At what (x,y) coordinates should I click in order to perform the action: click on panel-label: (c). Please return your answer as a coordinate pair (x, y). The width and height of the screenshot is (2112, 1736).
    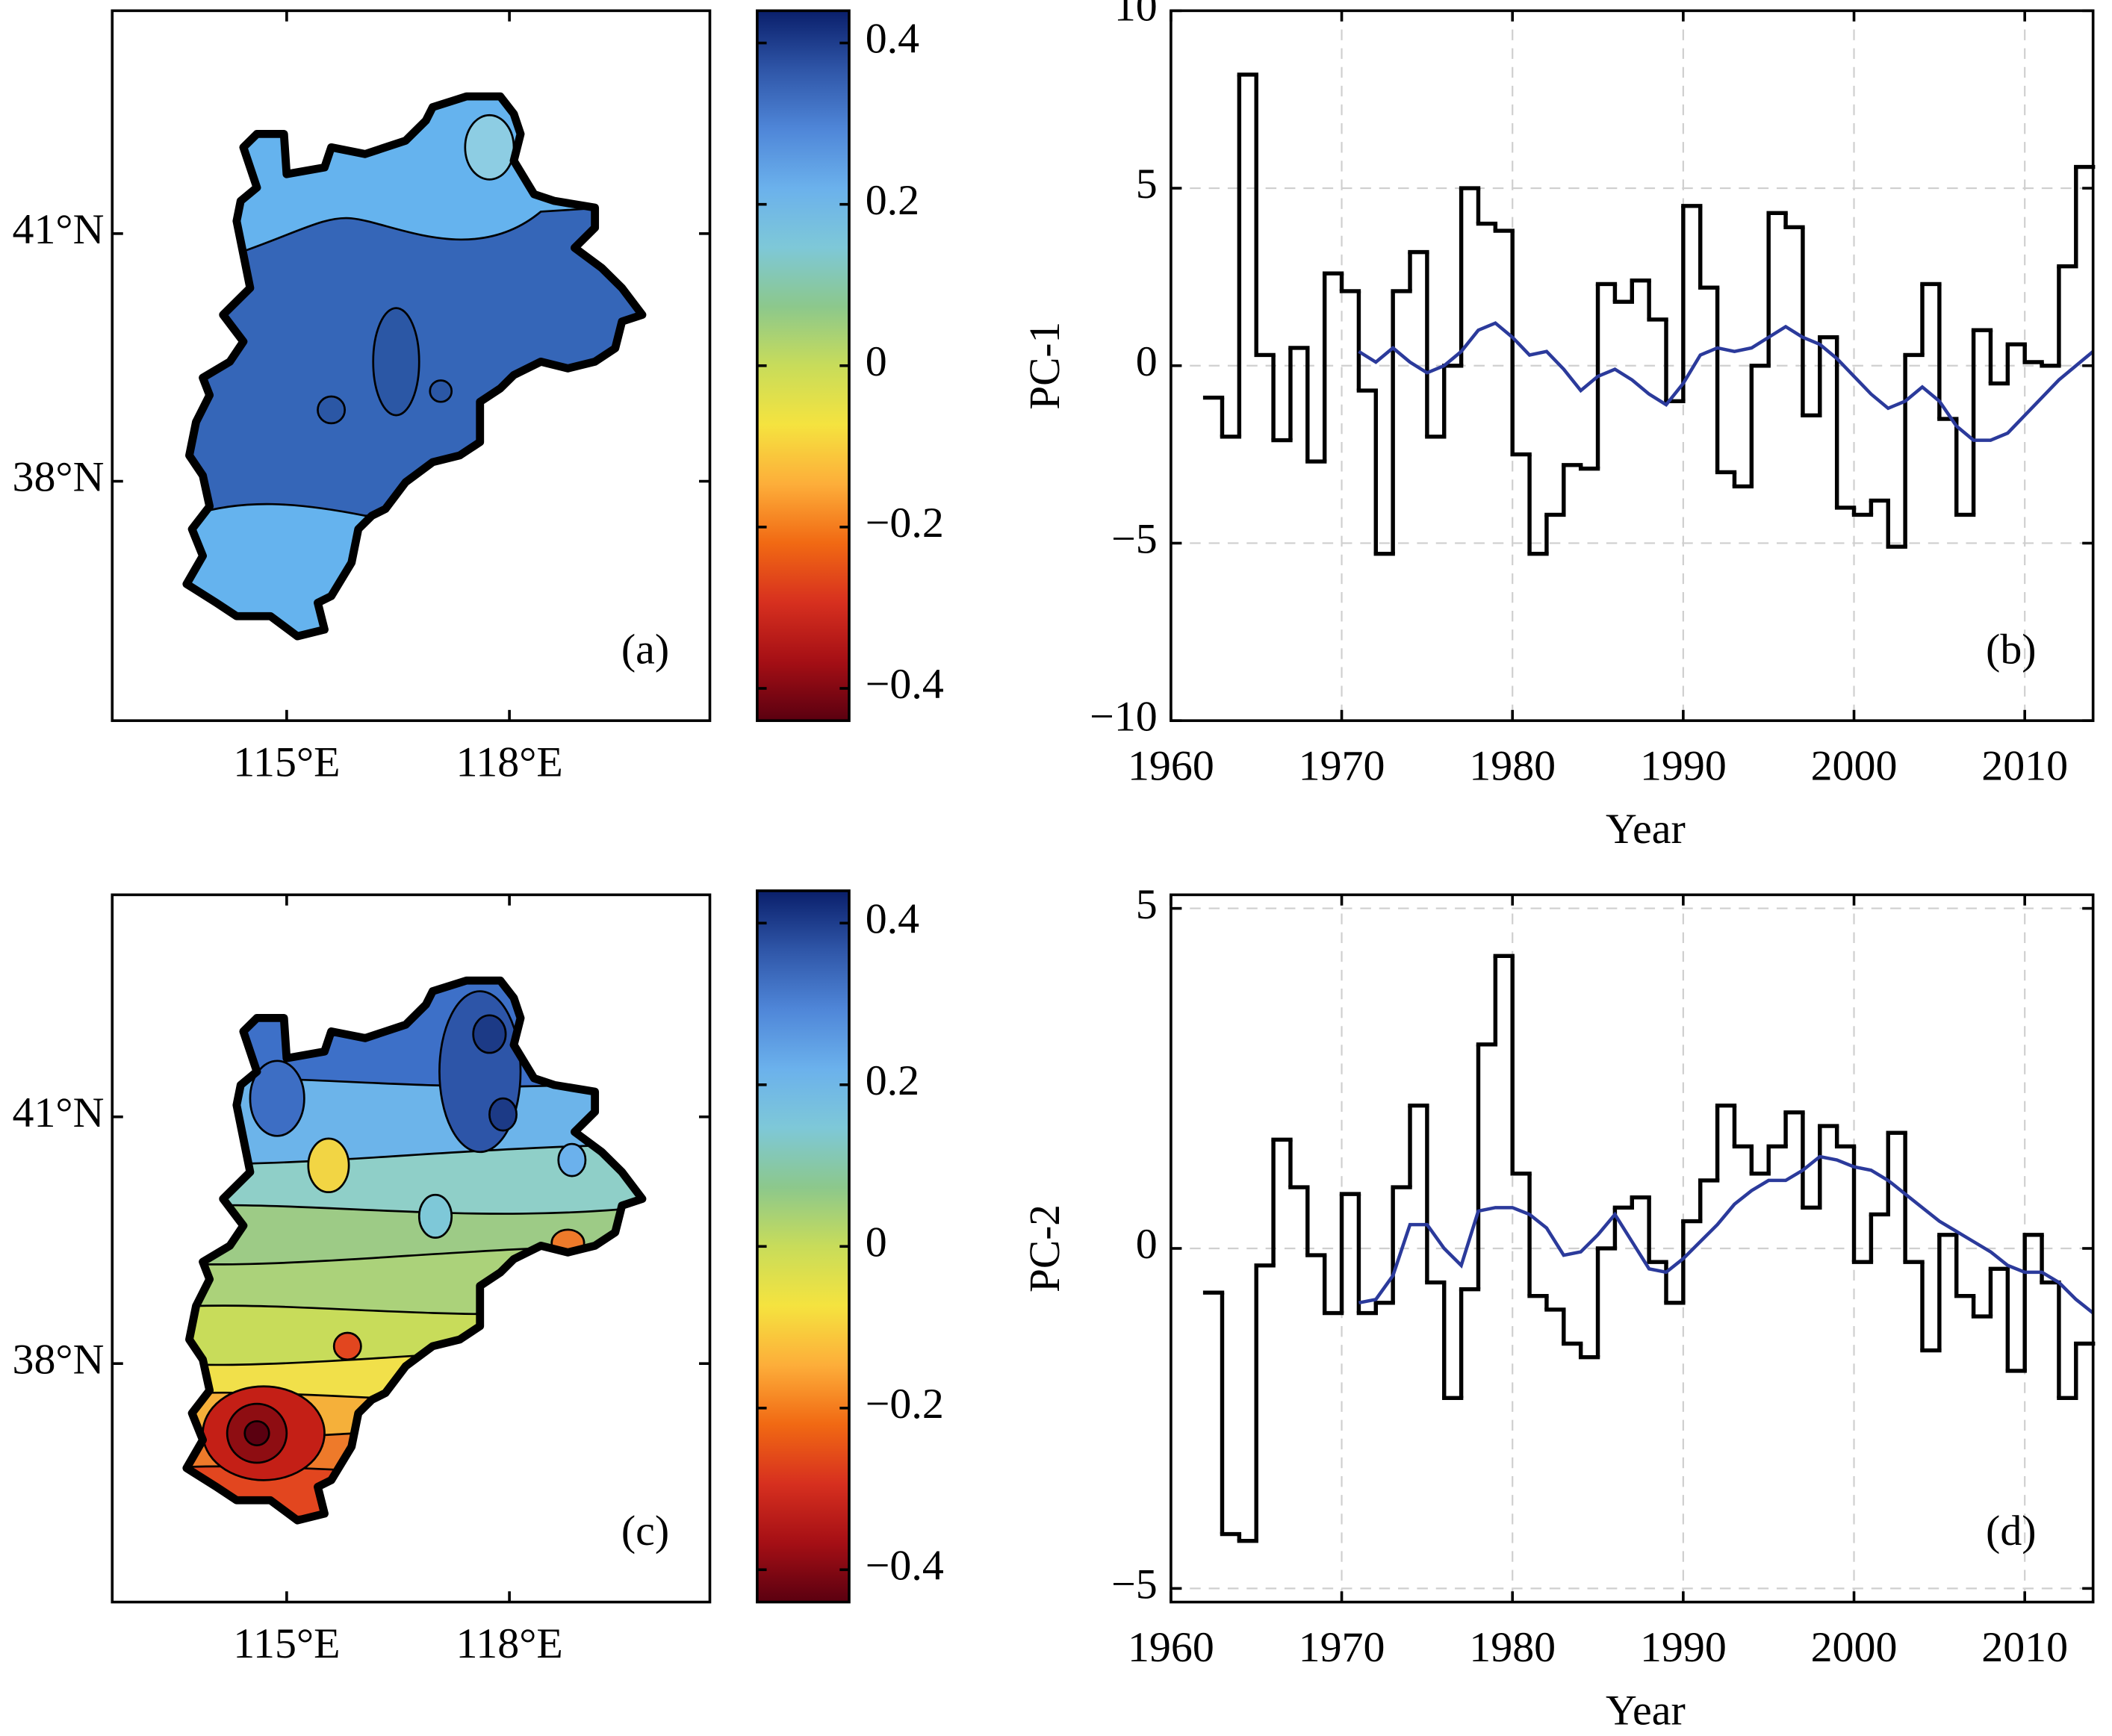
    Looking at the image, I should click on (645, 1531).